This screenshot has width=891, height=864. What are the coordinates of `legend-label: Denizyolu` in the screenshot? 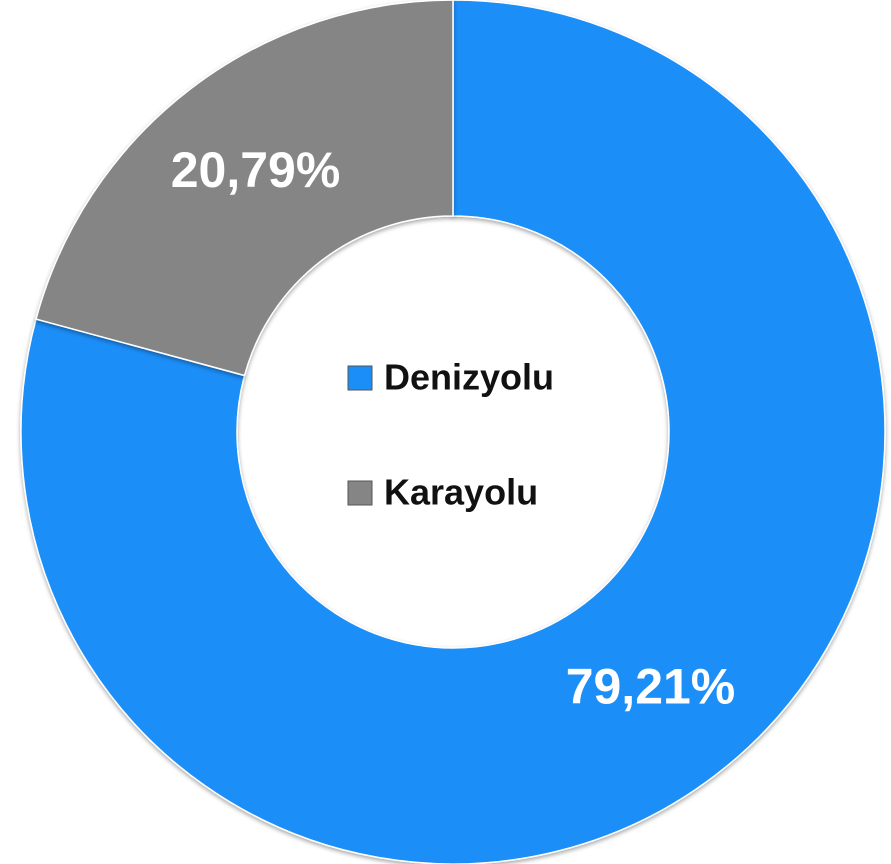 It's located at (469, 377).